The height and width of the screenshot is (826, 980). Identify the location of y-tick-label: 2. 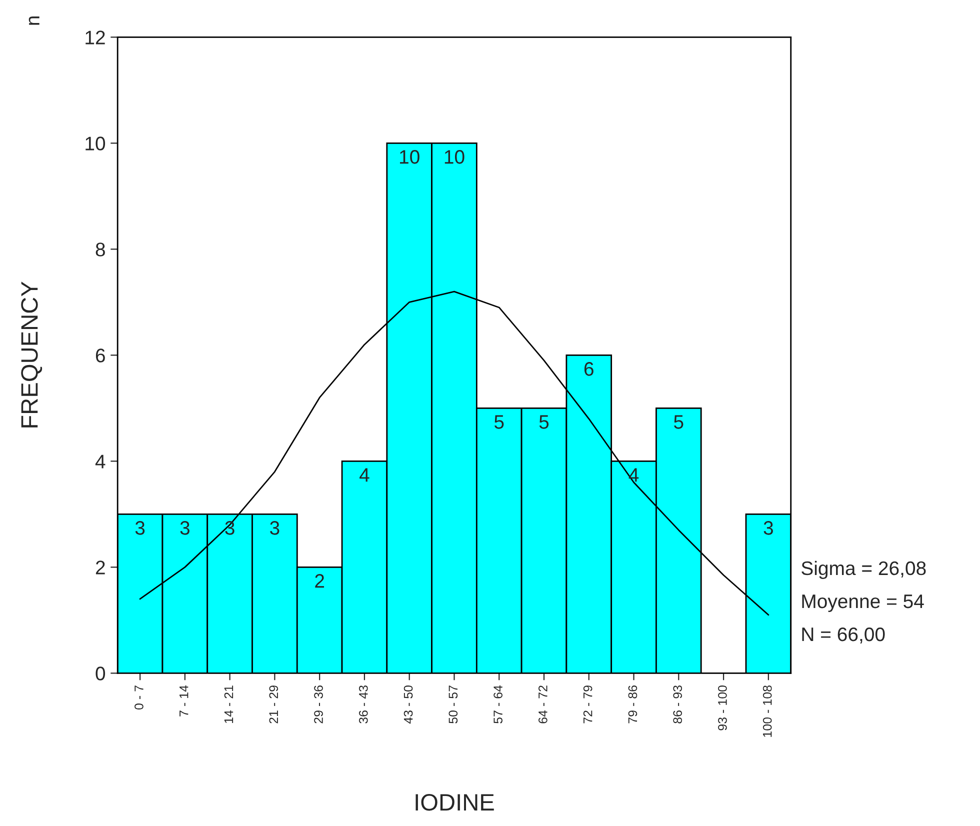
(100, 567).